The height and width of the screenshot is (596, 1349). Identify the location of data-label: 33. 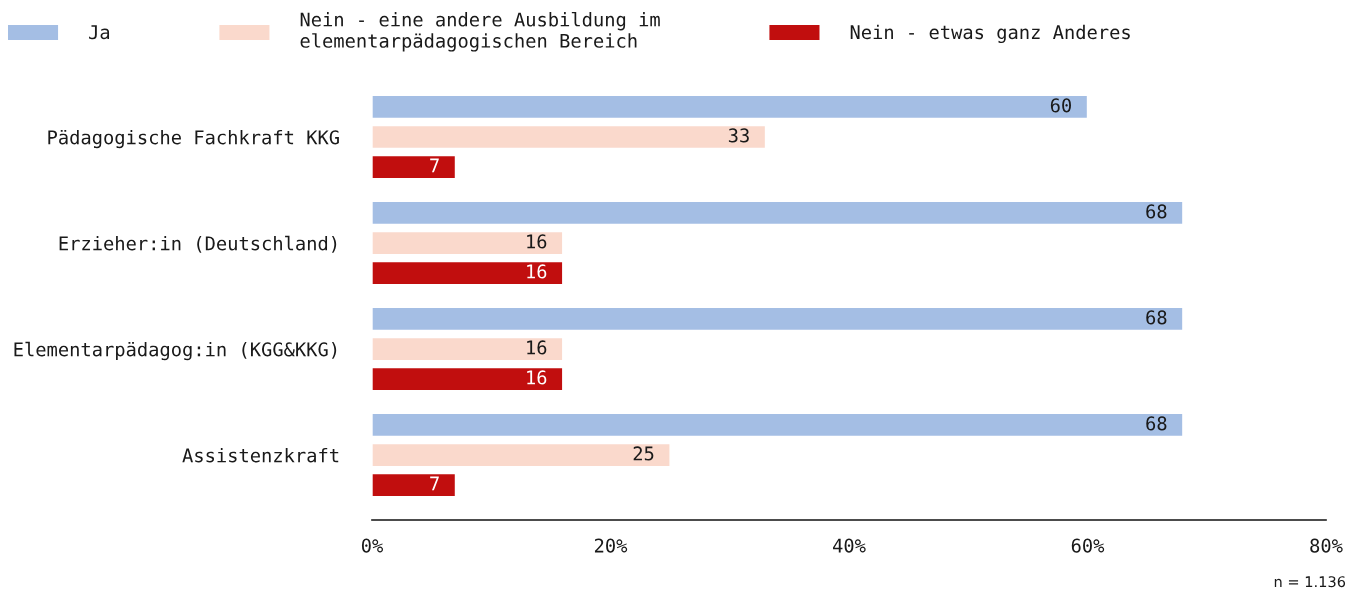
(738, 135).